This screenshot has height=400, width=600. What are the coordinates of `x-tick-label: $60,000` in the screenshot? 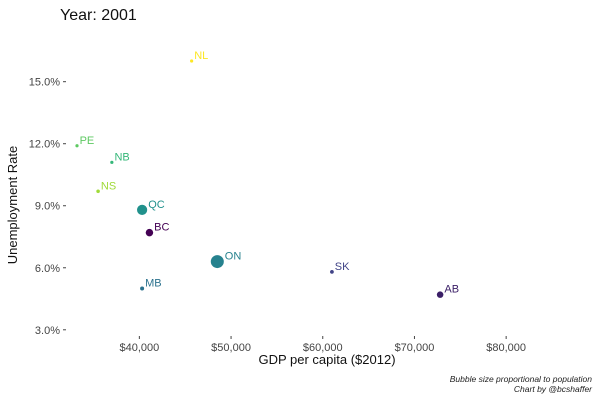 It's located at (323, 348).